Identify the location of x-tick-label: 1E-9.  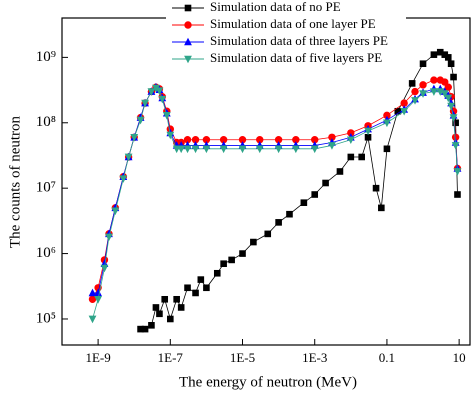
(97, 357).